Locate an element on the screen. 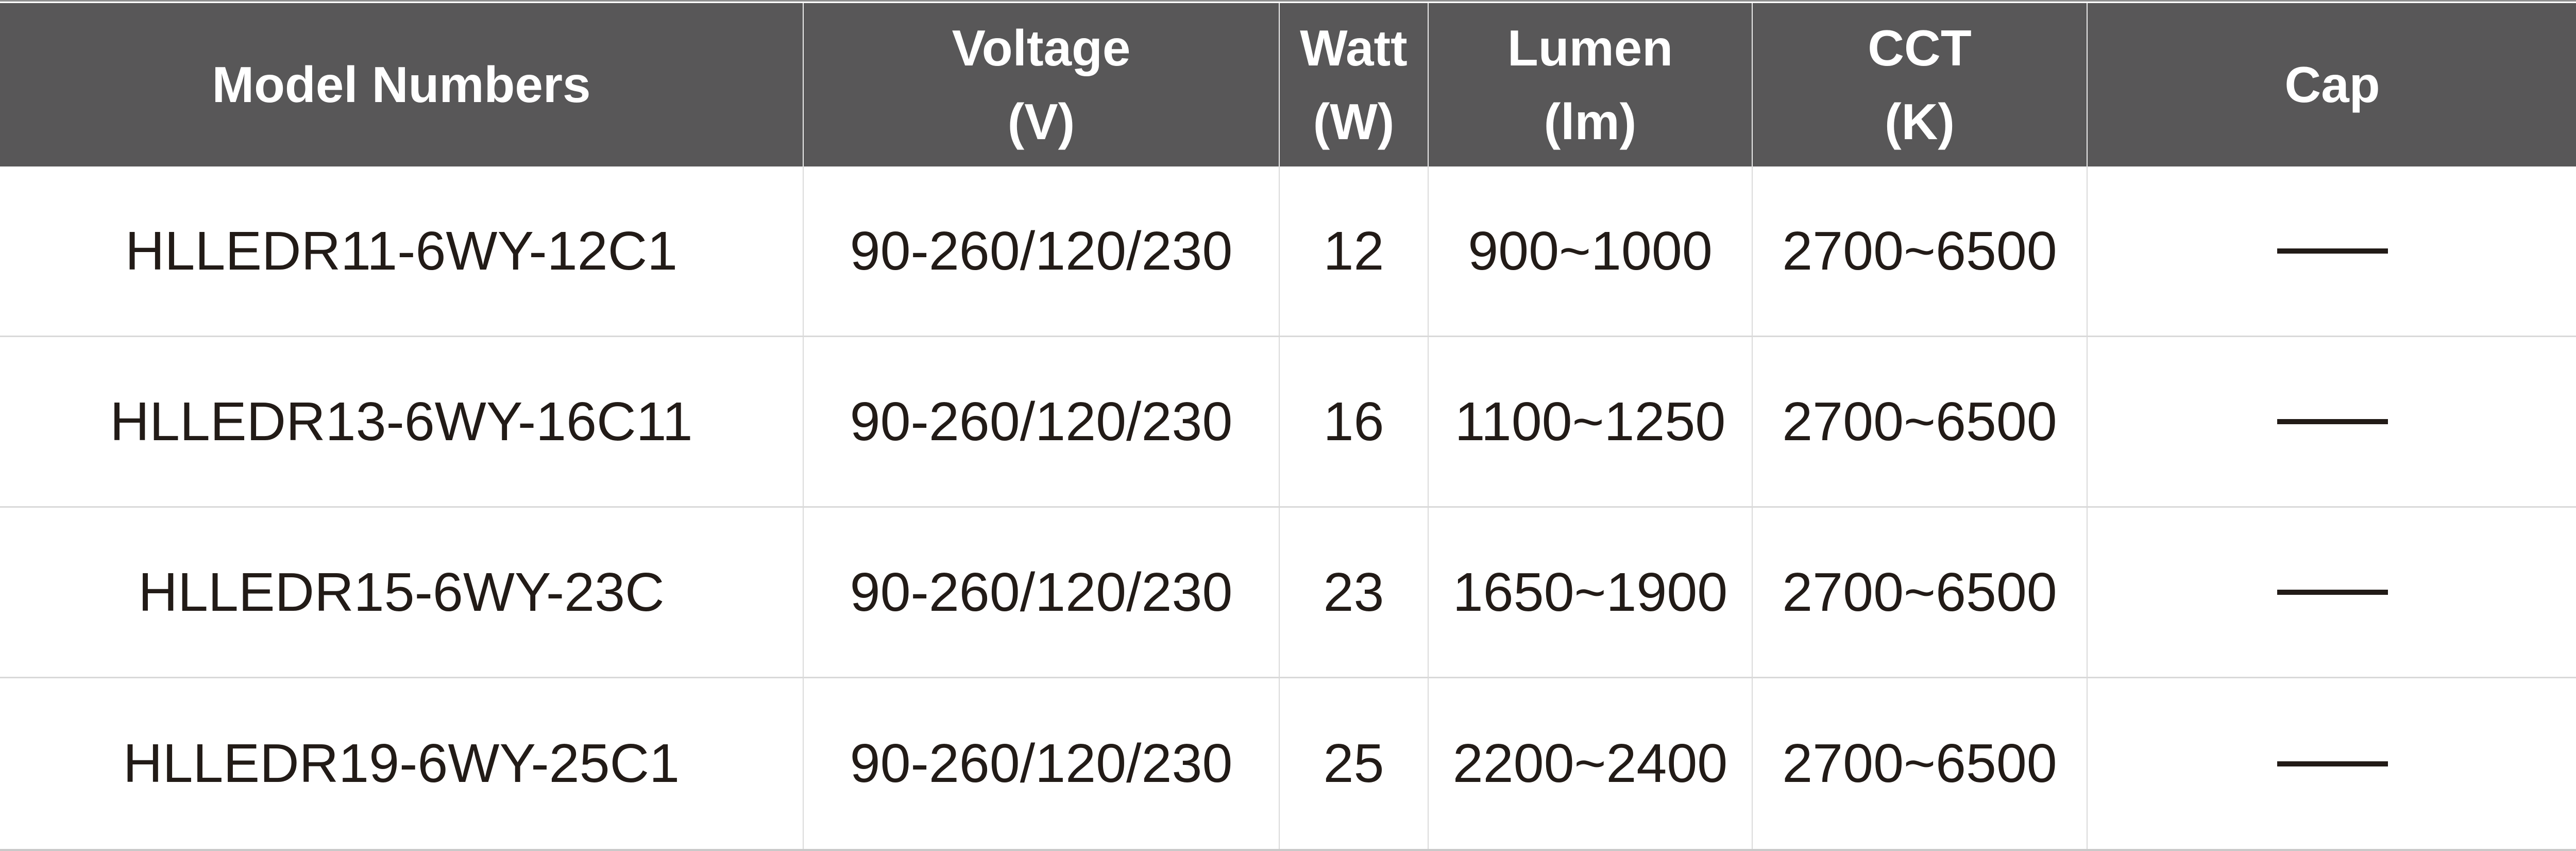  watt-cell: 23 is located at coordinates (1354, 593).